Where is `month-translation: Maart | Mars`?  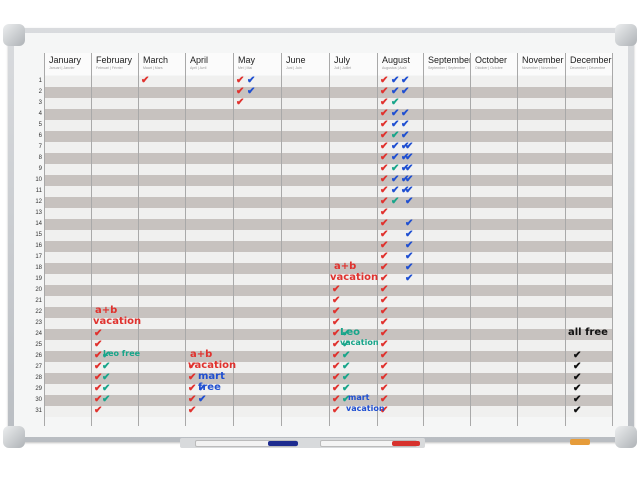
month-translation: Maart | Mars is located at coordinates (153, 68).